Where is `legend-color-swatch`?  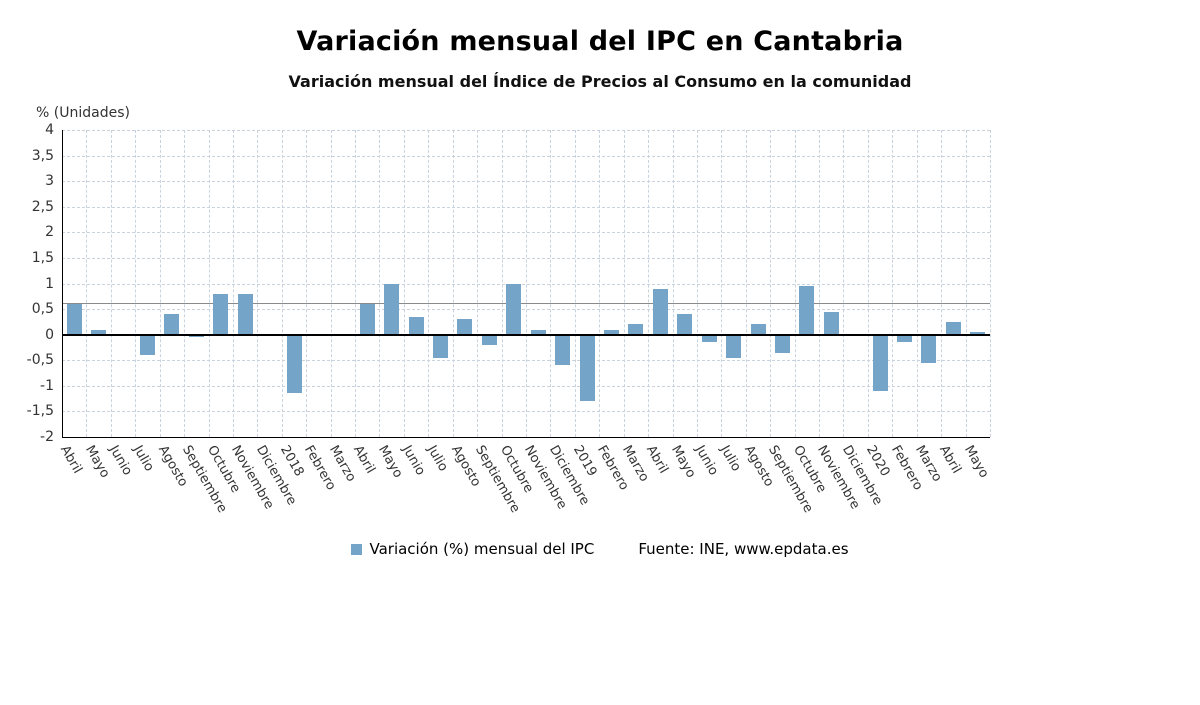 legend-color-swatch is located at coordinates (357, 549).